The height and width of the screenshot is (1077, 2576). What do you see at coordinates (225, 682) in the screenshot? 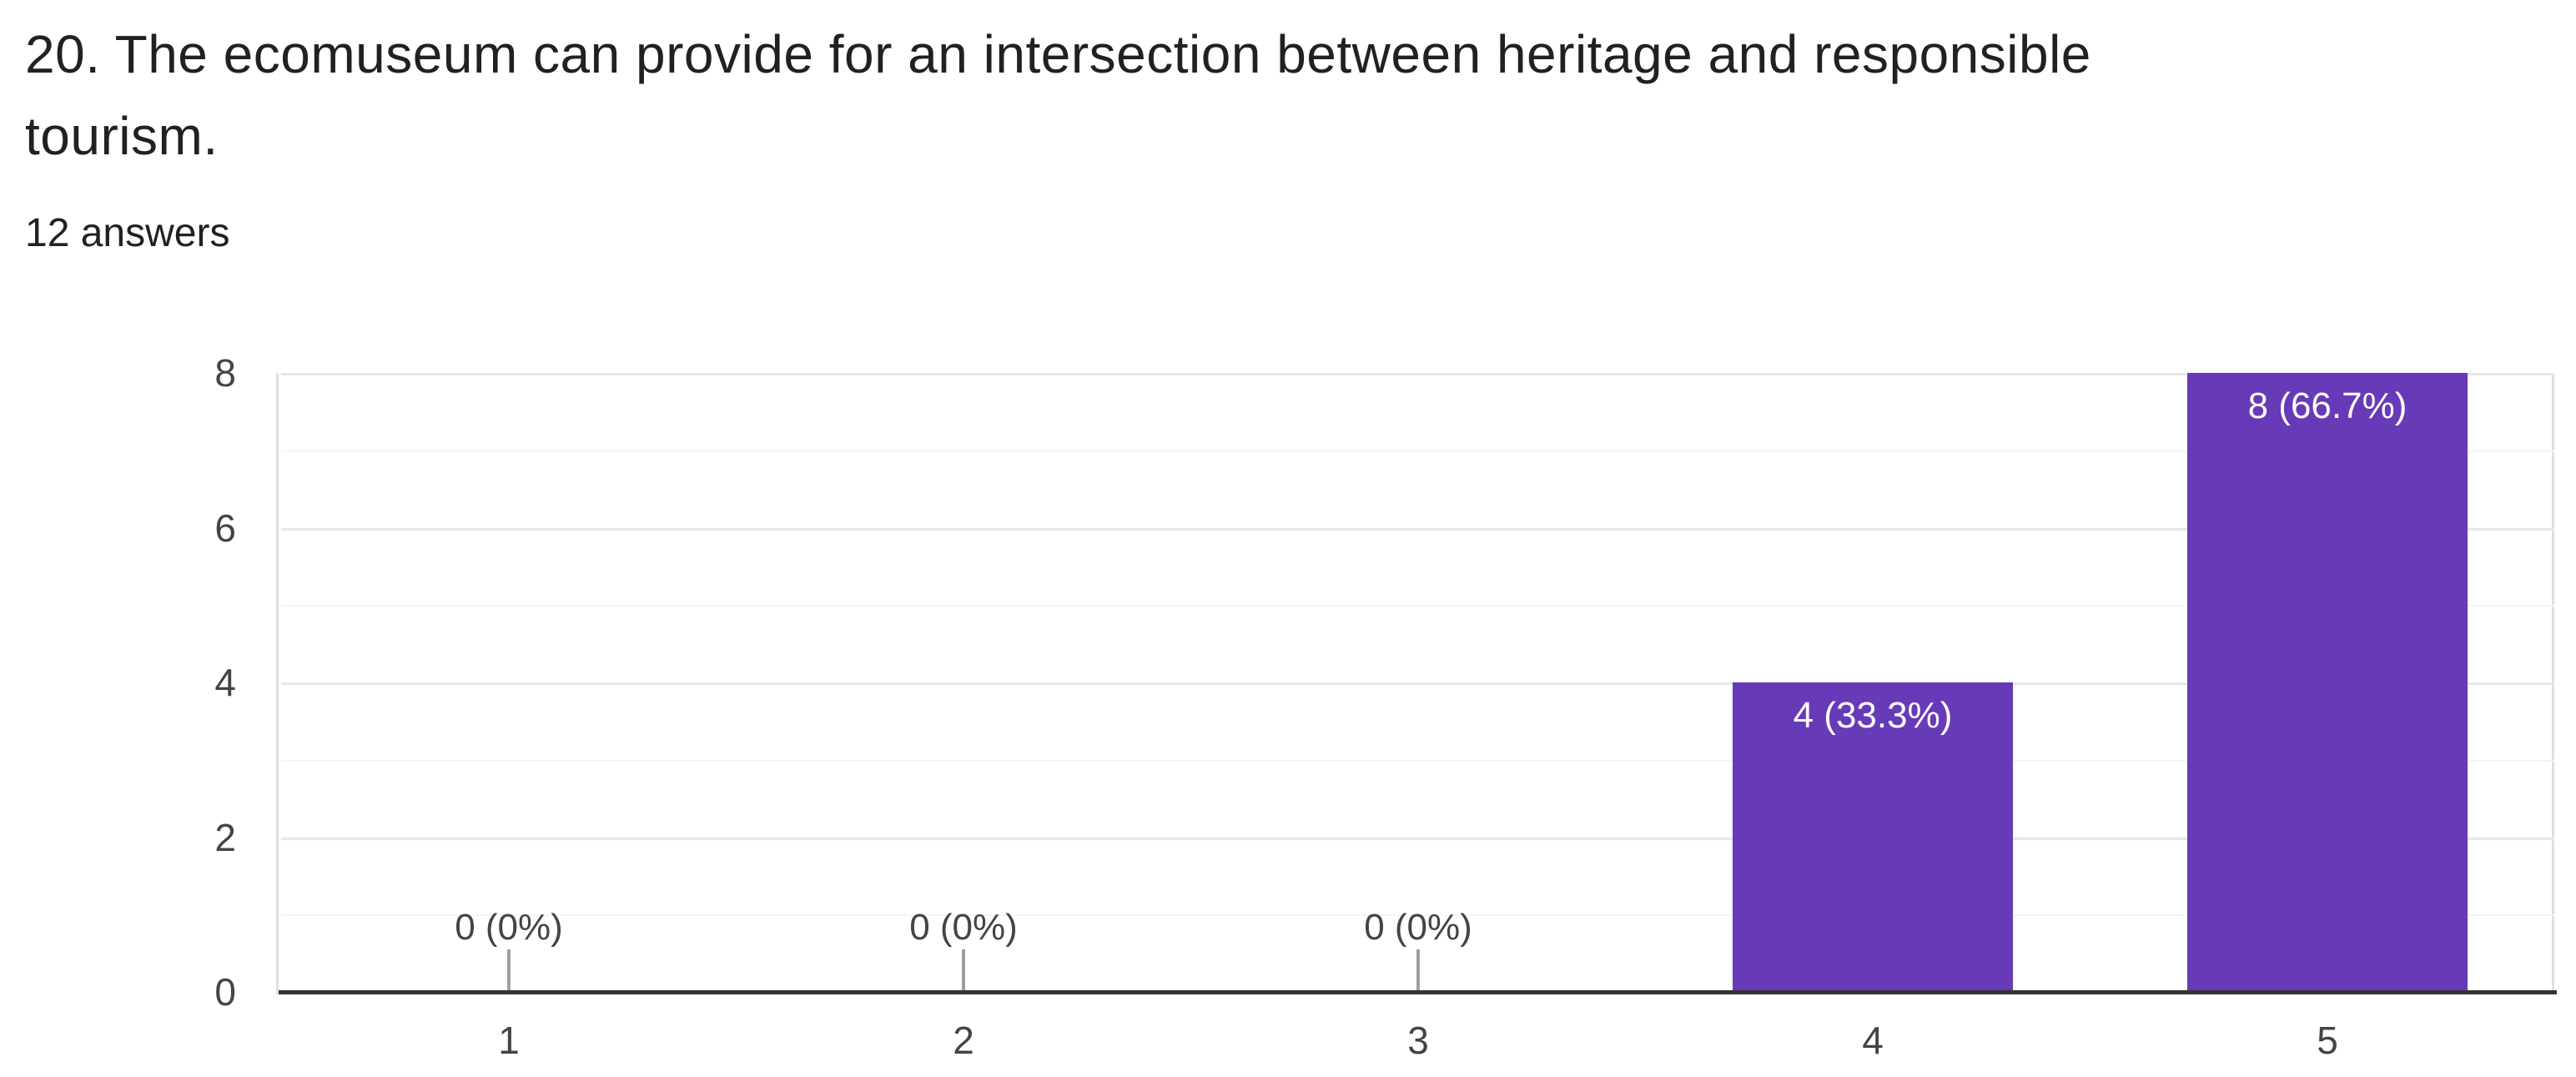
I see `y-tick-label: 4` at bounding box center [225, 682].